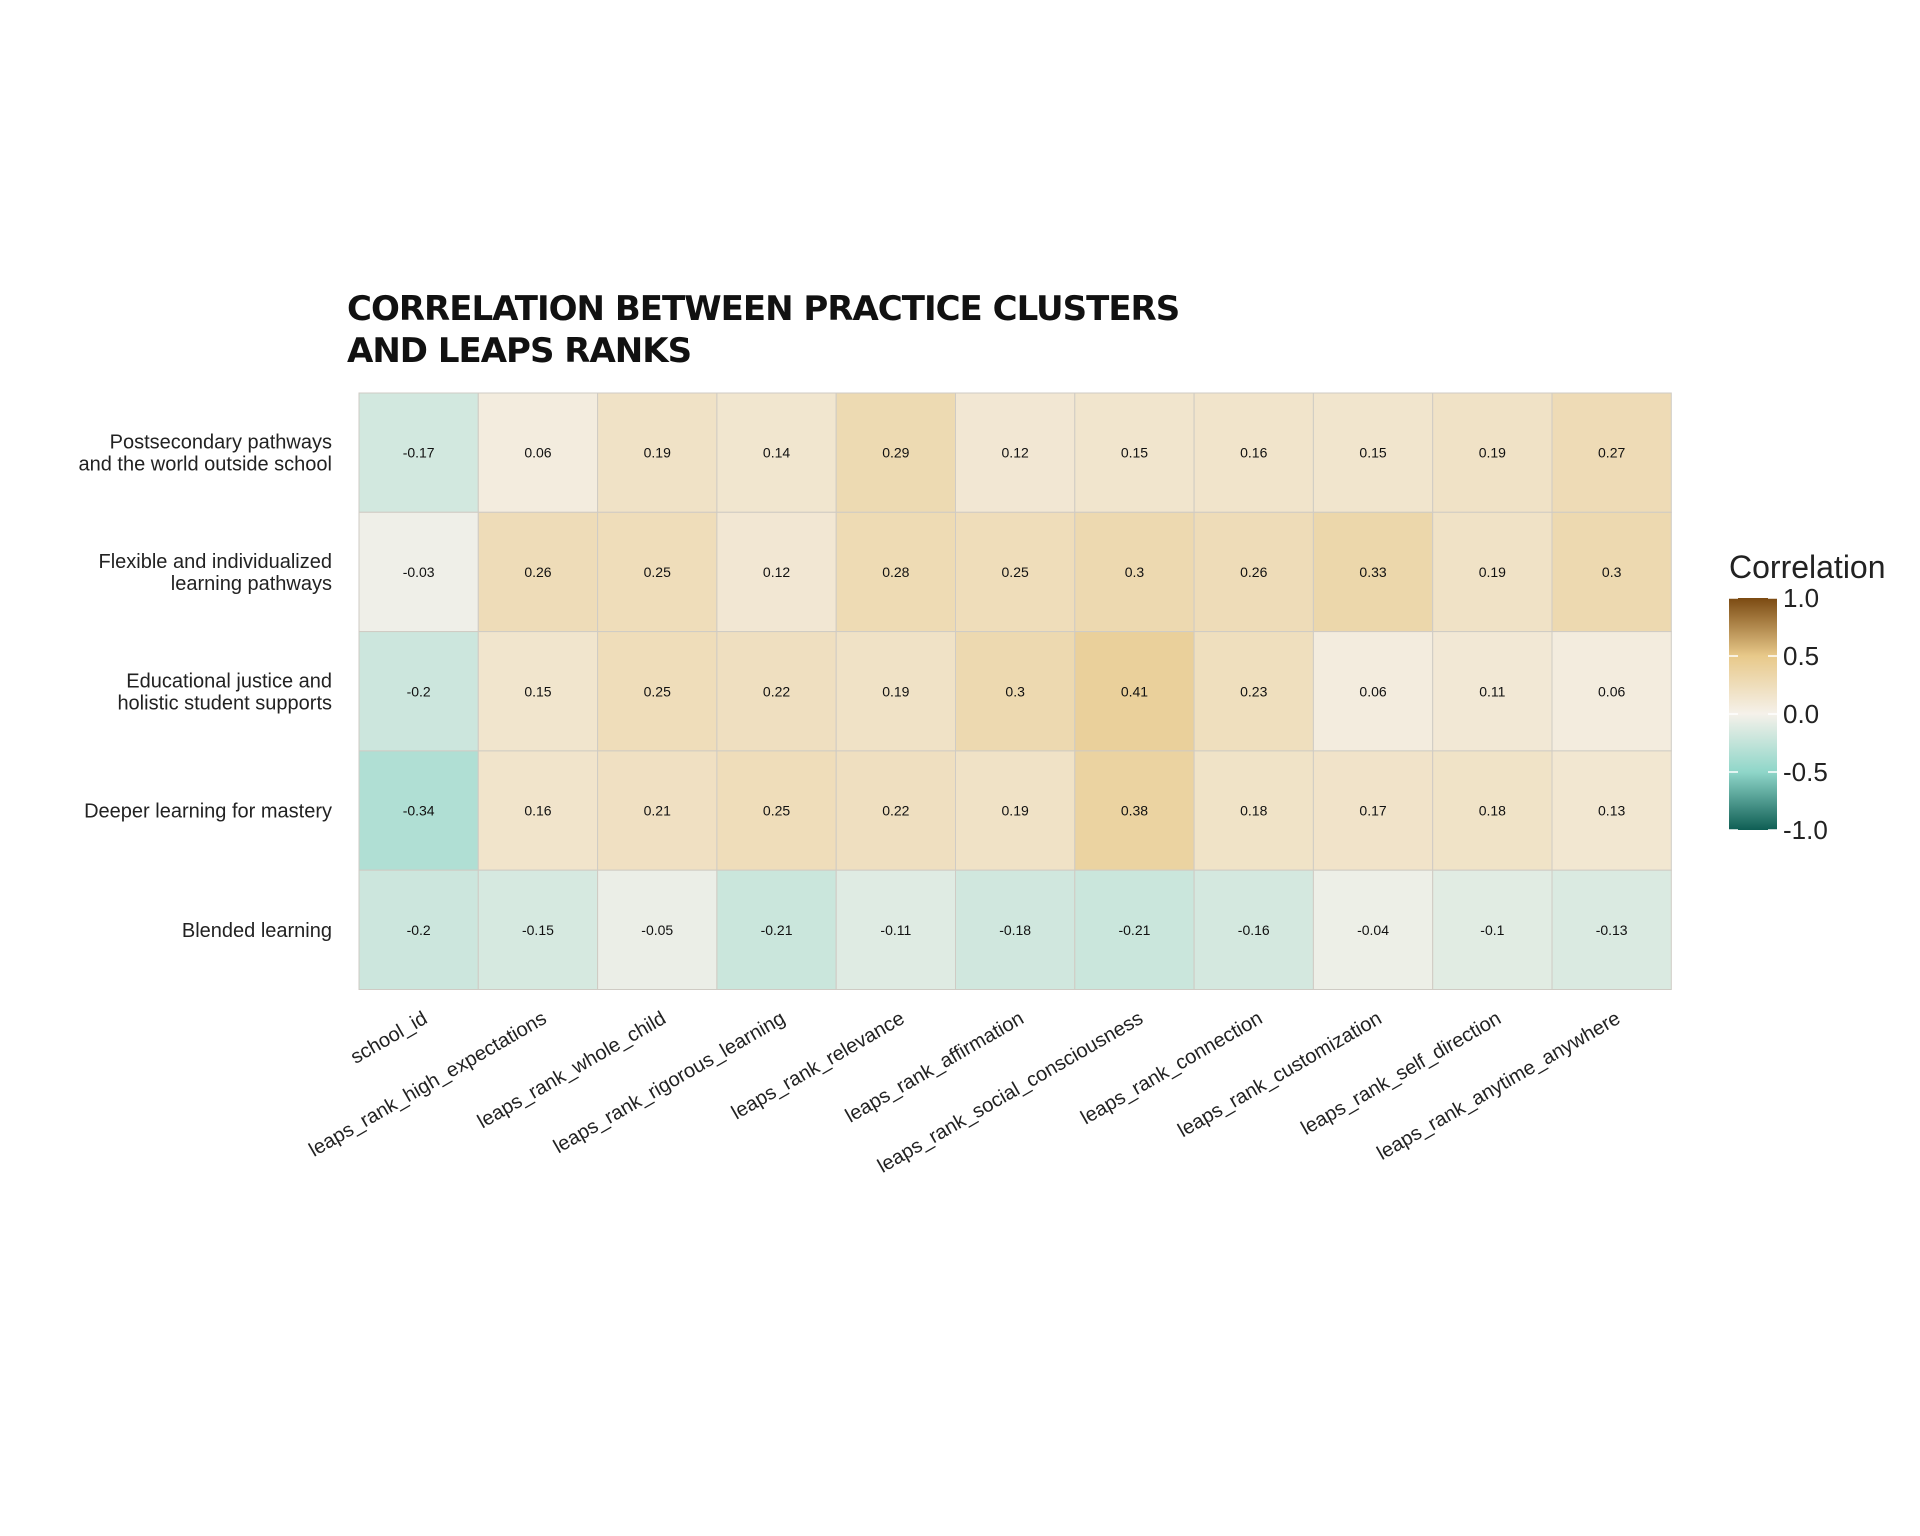 Image resolution: width=1920 pixels, height=1536 pixels. Describe the element at coordinates (1492, 691) in the screenshot. I see `cell-value-label: 0.11` at that location.